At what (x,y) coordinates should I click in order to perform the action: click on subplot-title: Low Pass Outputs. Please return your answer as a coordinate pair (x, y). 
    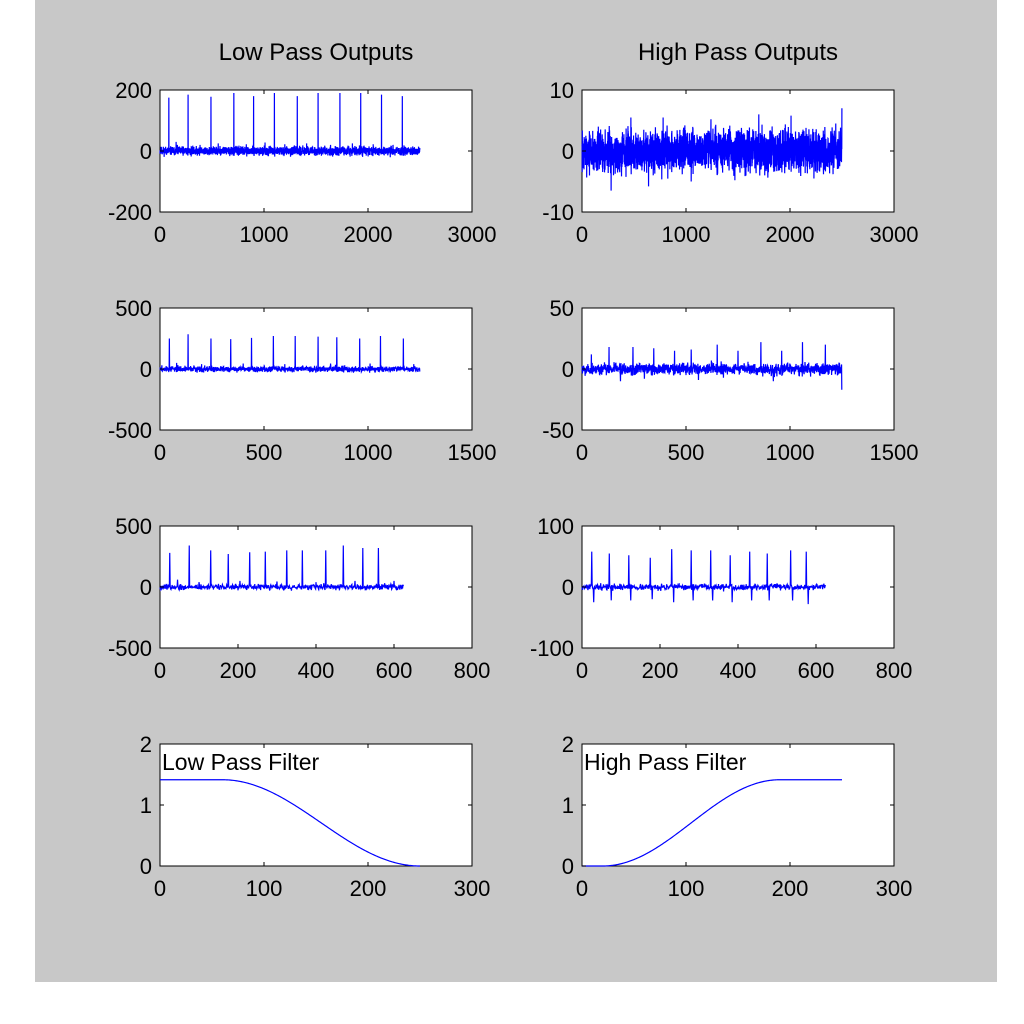
    Looking at the image, I should click on (316, 52).